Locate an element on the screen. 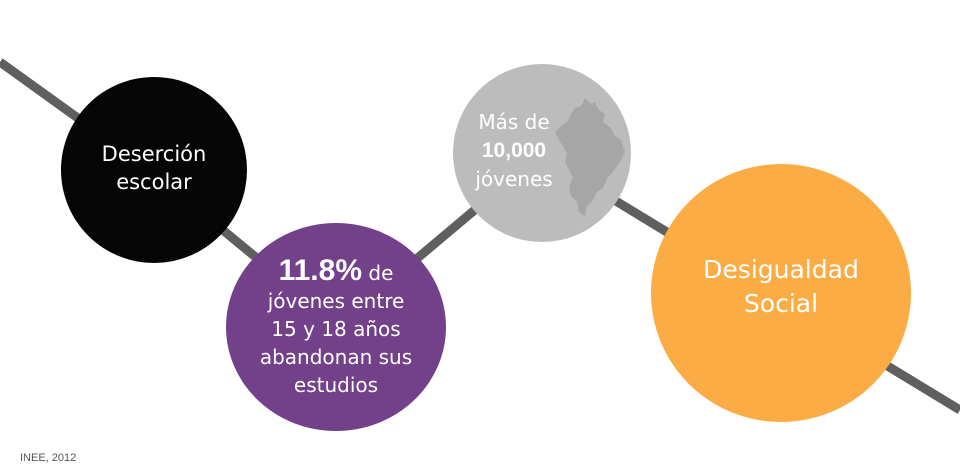 This screenshot has height=476, width=960. desigualdad-social-circle: Desigualdad Social is located at coordinates (781, 293).